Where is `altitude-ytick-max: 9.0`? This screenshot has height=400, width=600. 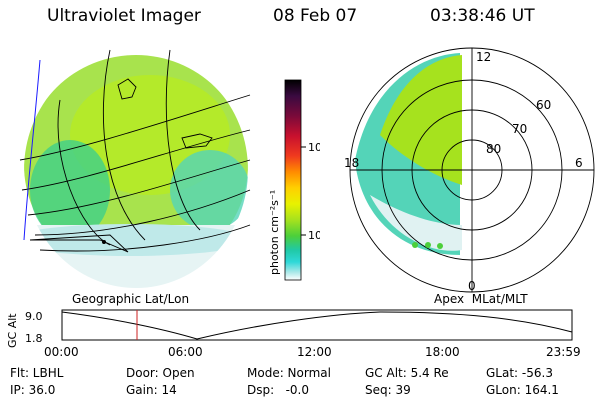 altitude-ytick-max: 9.0 is located at coordinates (34, 316).